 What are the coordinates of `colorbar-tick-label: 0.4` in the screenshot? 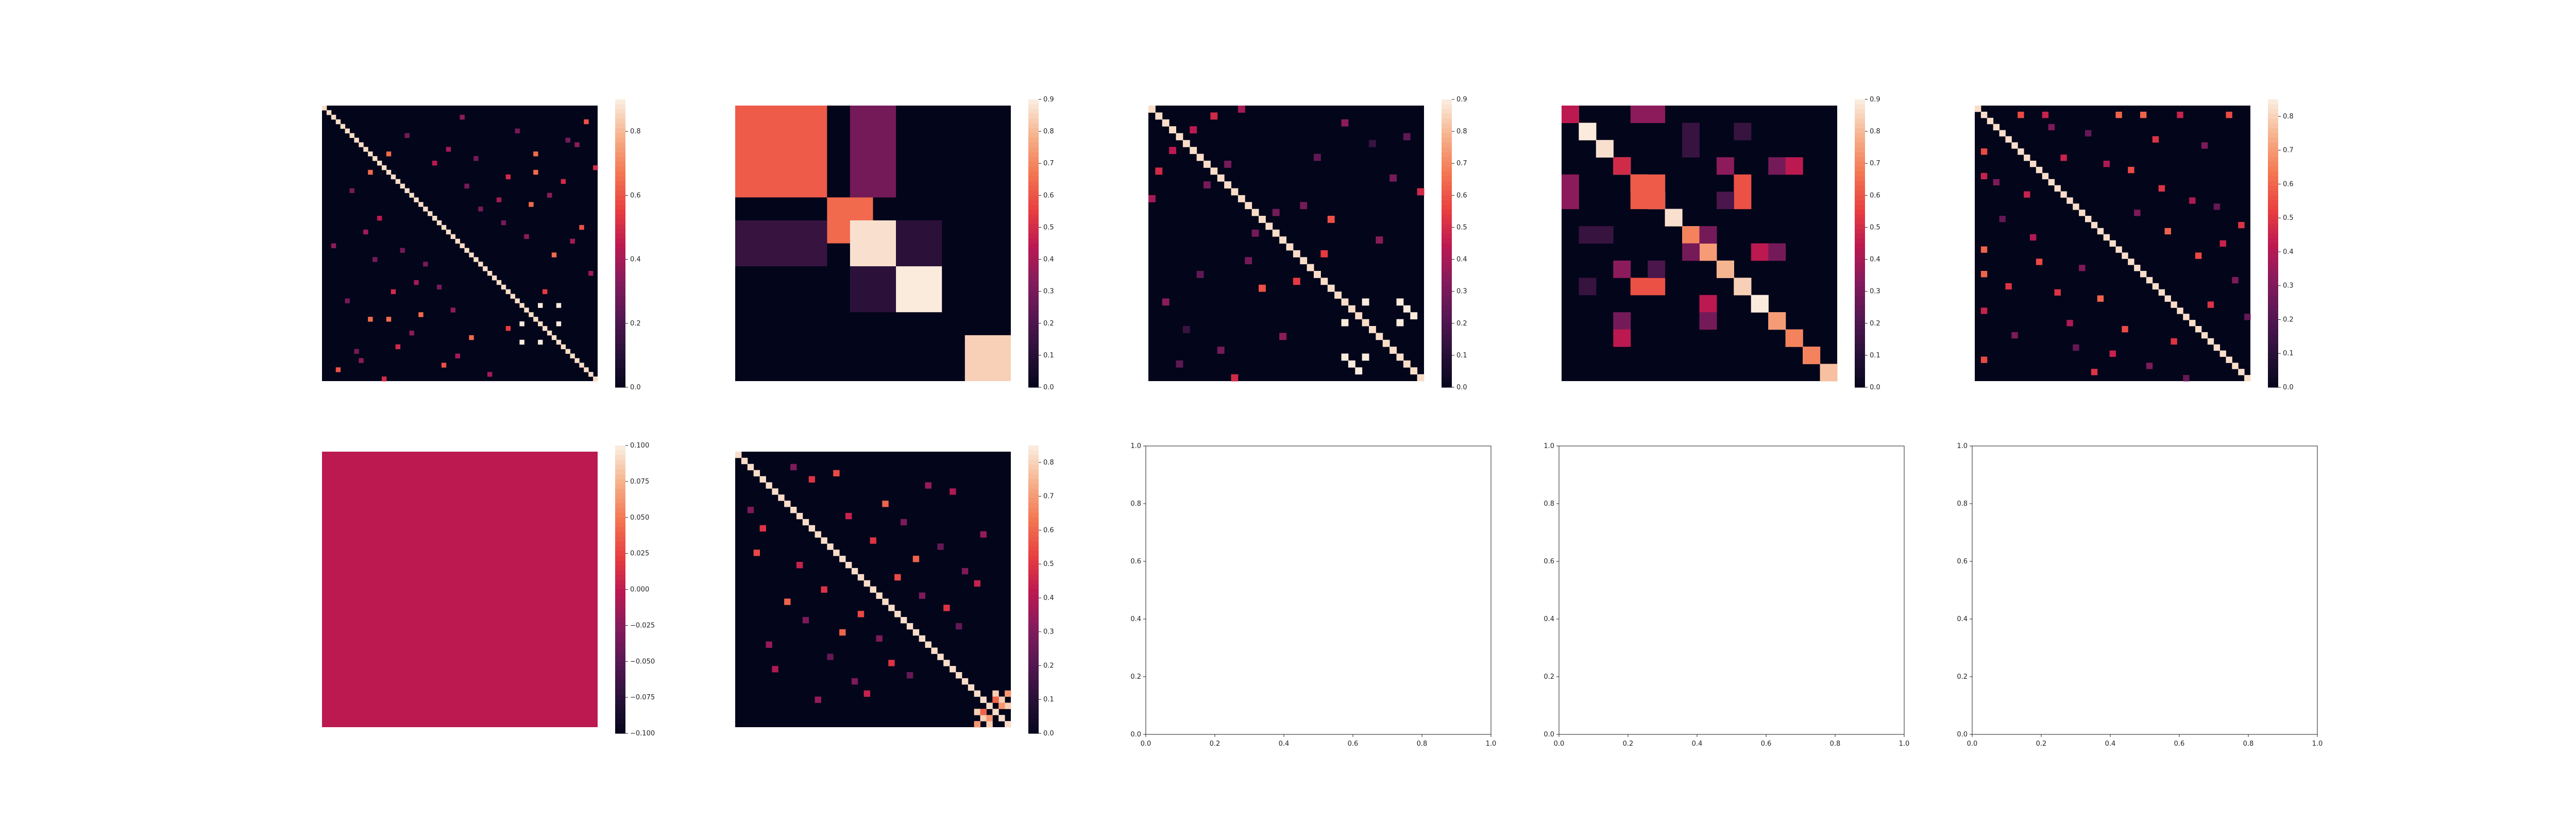 It's located at (1048, 598).